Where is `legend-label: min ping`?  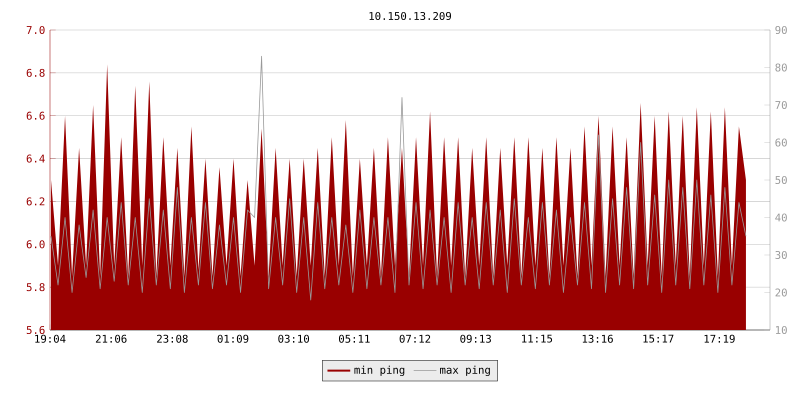
legend-label: min ping is located at coordinates (379, 371).